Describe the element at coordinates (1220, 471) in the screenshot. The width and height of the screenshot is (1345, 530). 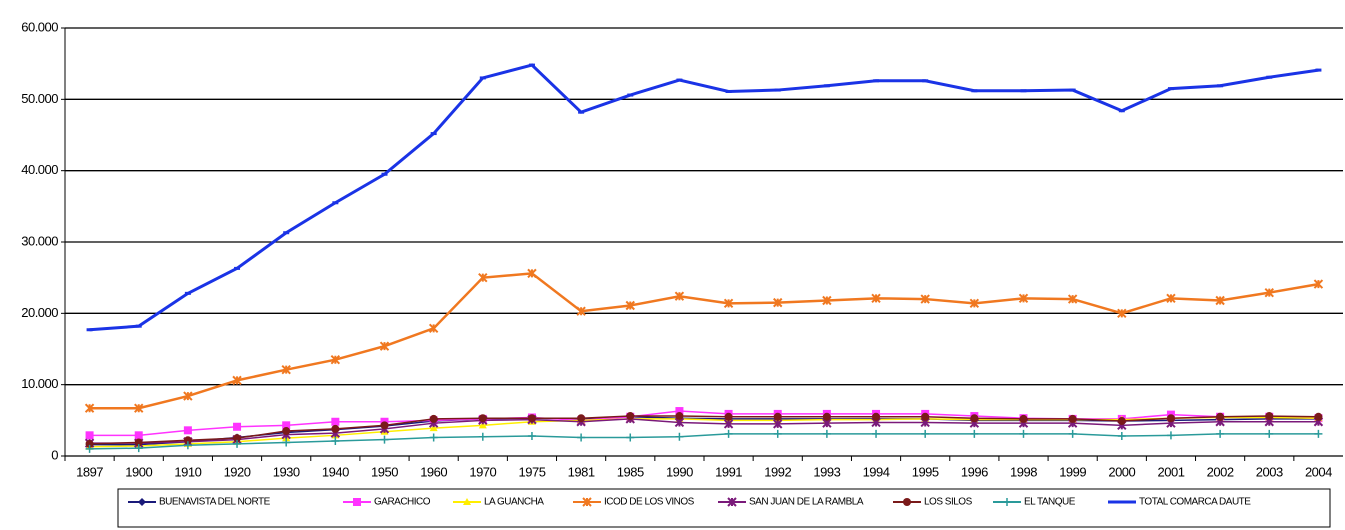
I see `x-tick-label: 2002` at that location.